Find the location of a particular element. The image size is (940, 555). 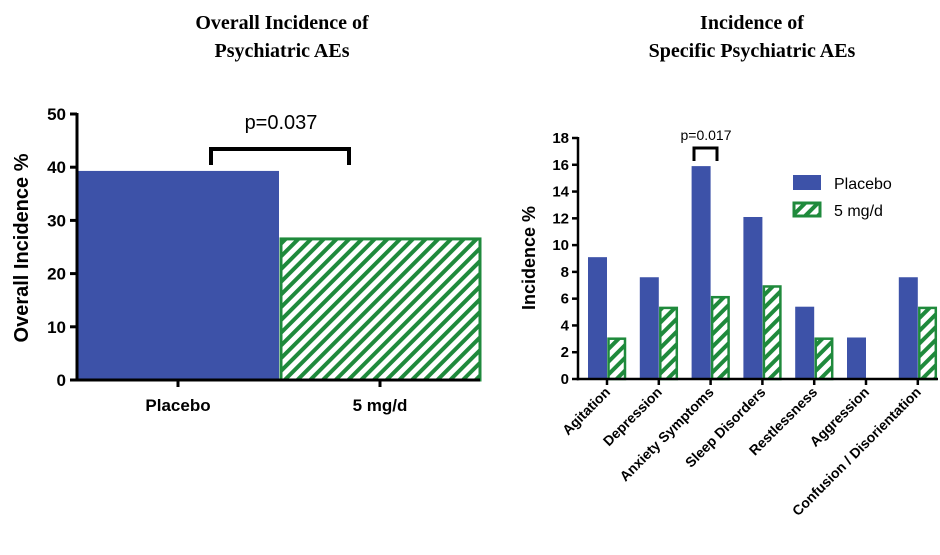

left-p-value: p=0.037 is located at coordinates (281, 123).